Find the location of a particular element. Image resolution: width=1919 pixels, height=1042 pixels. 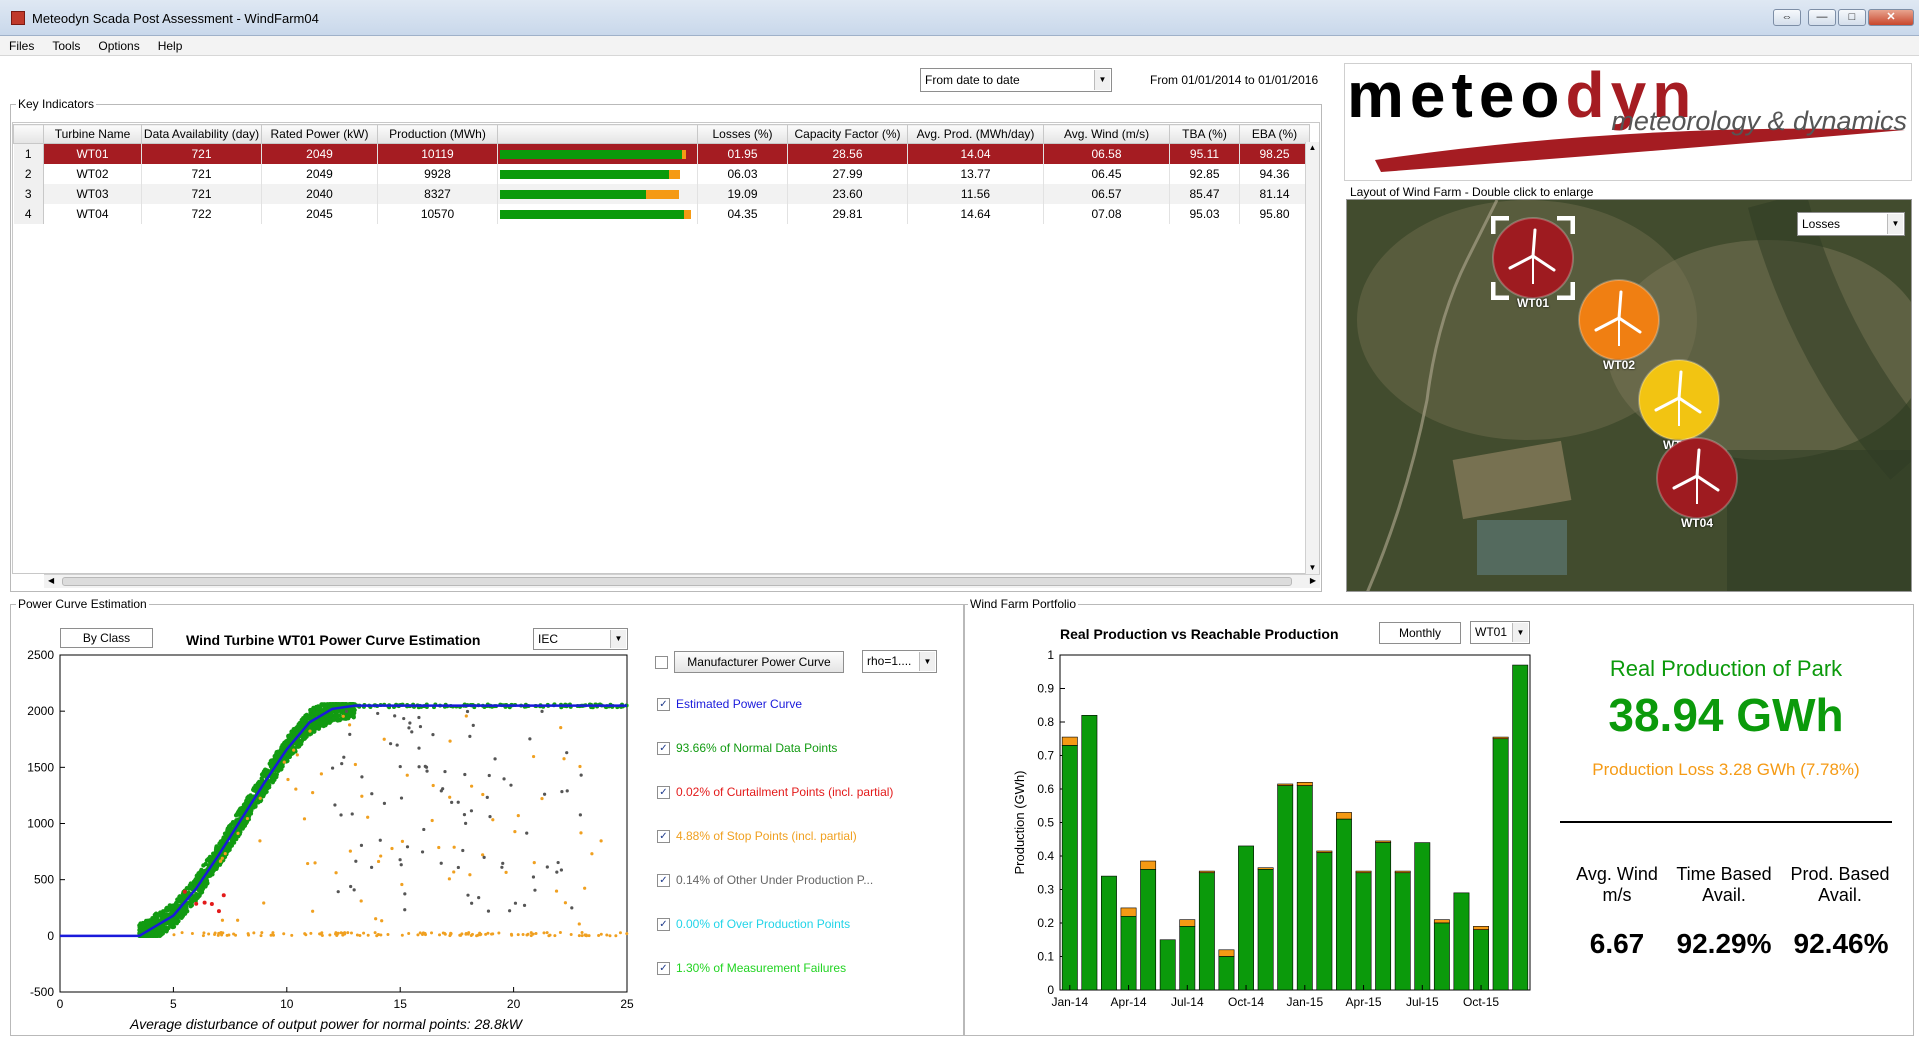

portfolio-turbine-select: WT01 ▼ is located at coordinates (1500, 632).